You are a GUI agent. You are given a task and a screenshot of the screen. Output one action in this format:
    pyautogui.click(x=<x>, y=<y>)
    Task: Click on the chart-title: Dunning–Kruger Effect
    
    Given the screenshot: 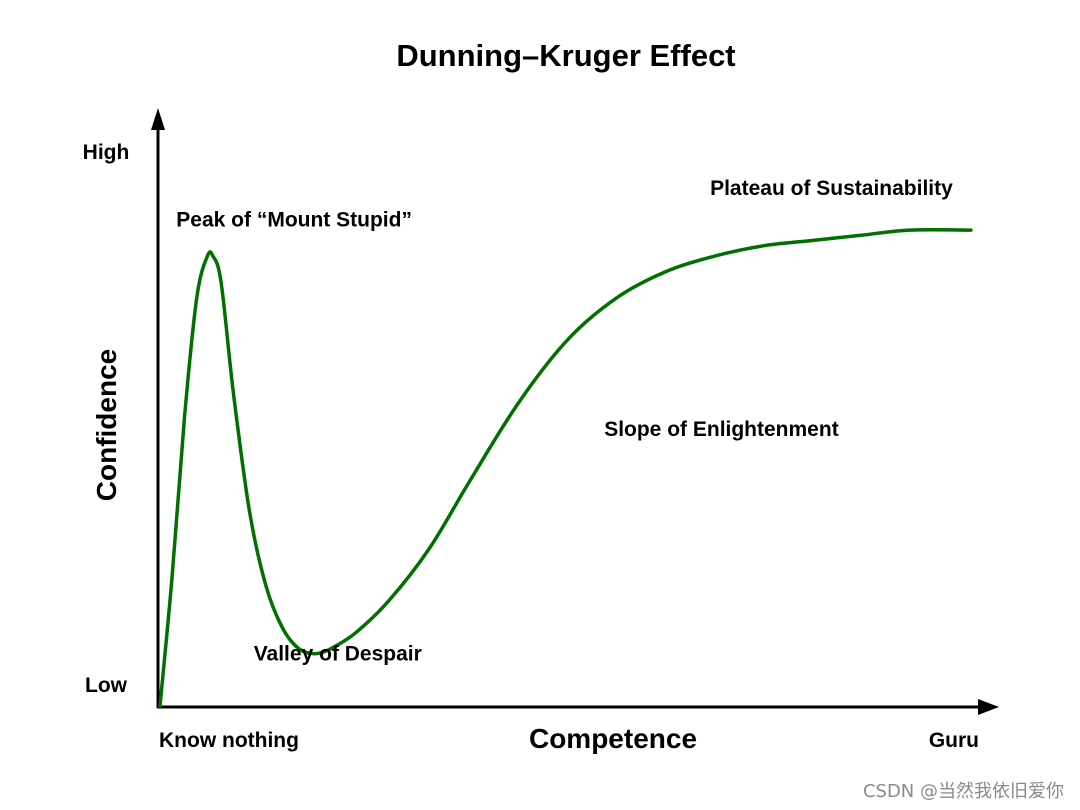 What is the action you would take?
    pyautogui.click(x=565, y=55)
    